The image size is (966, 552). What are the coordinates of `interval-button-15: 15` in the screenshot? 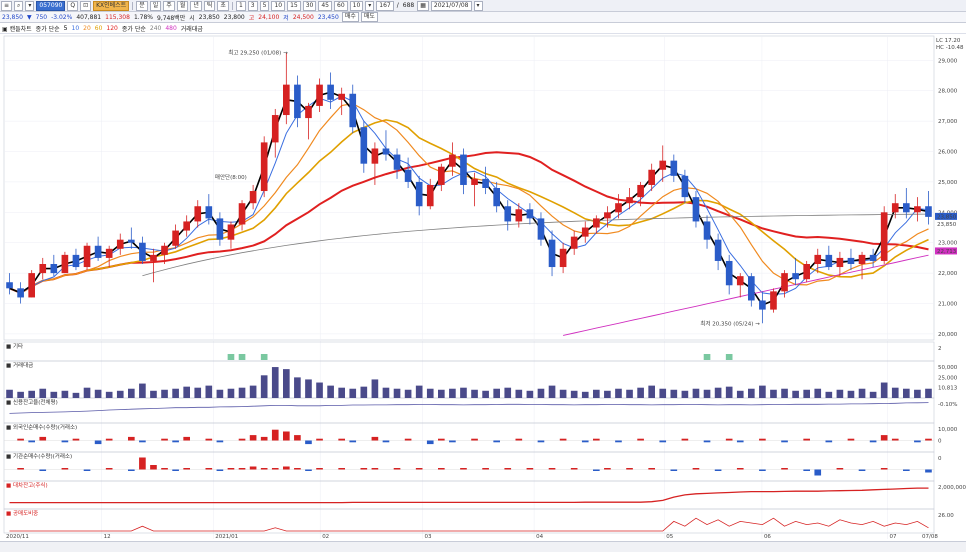 It's located at (294, 5).